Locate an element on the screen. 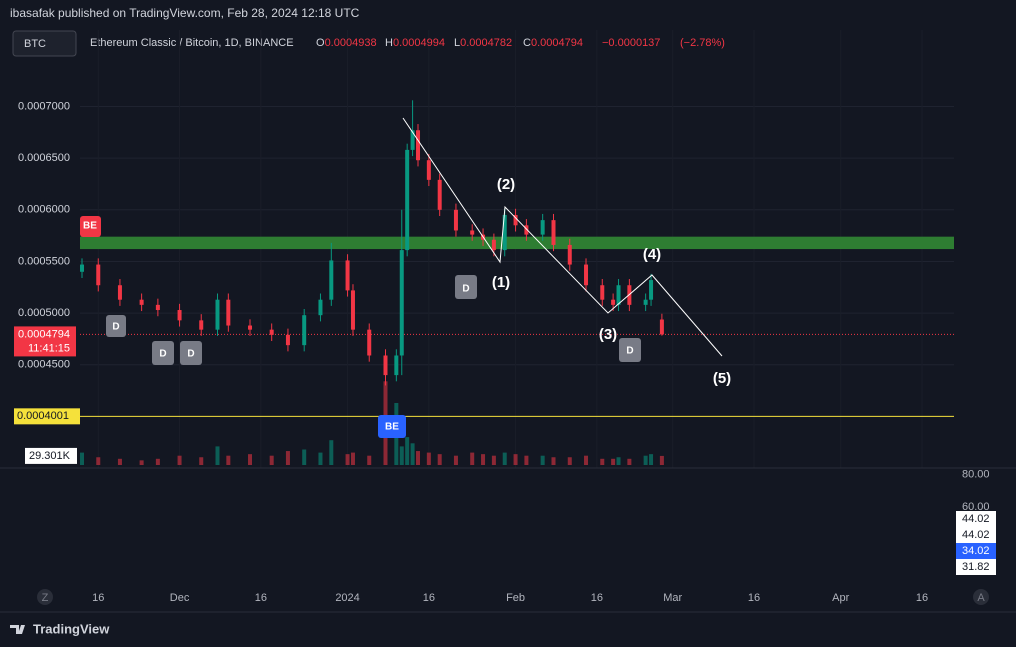  zoom-text: Z is located at coordinates (45, 598).